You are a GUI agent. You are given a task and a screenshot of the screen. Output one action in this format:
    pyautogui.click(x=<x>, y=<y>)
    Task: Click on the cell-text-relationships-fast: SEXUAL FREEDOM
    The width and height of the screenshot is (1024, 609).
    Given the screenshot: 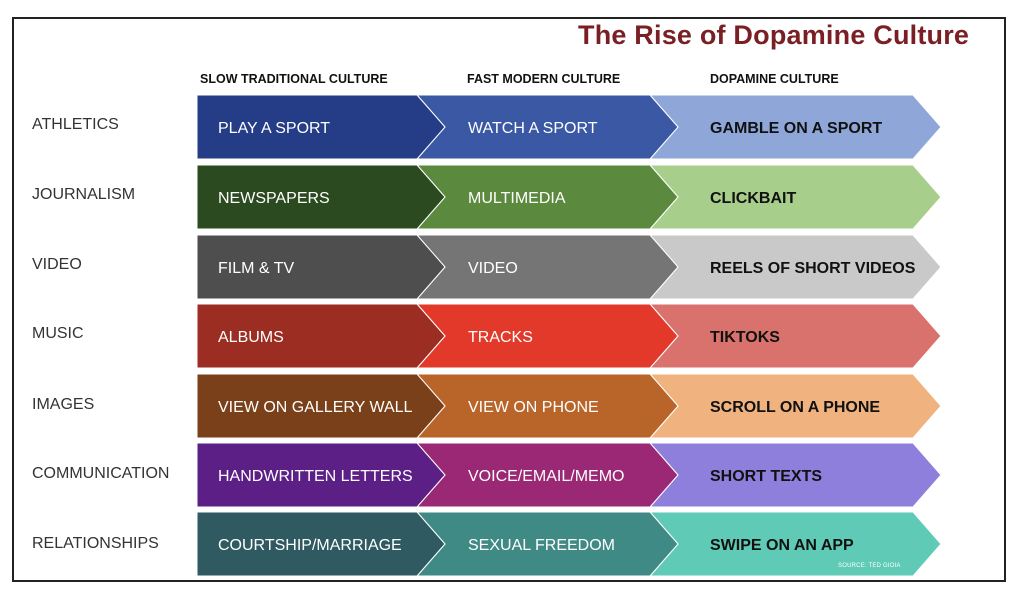 What is the action you would take?
    pyautogui.click(x=541, y=545)
    